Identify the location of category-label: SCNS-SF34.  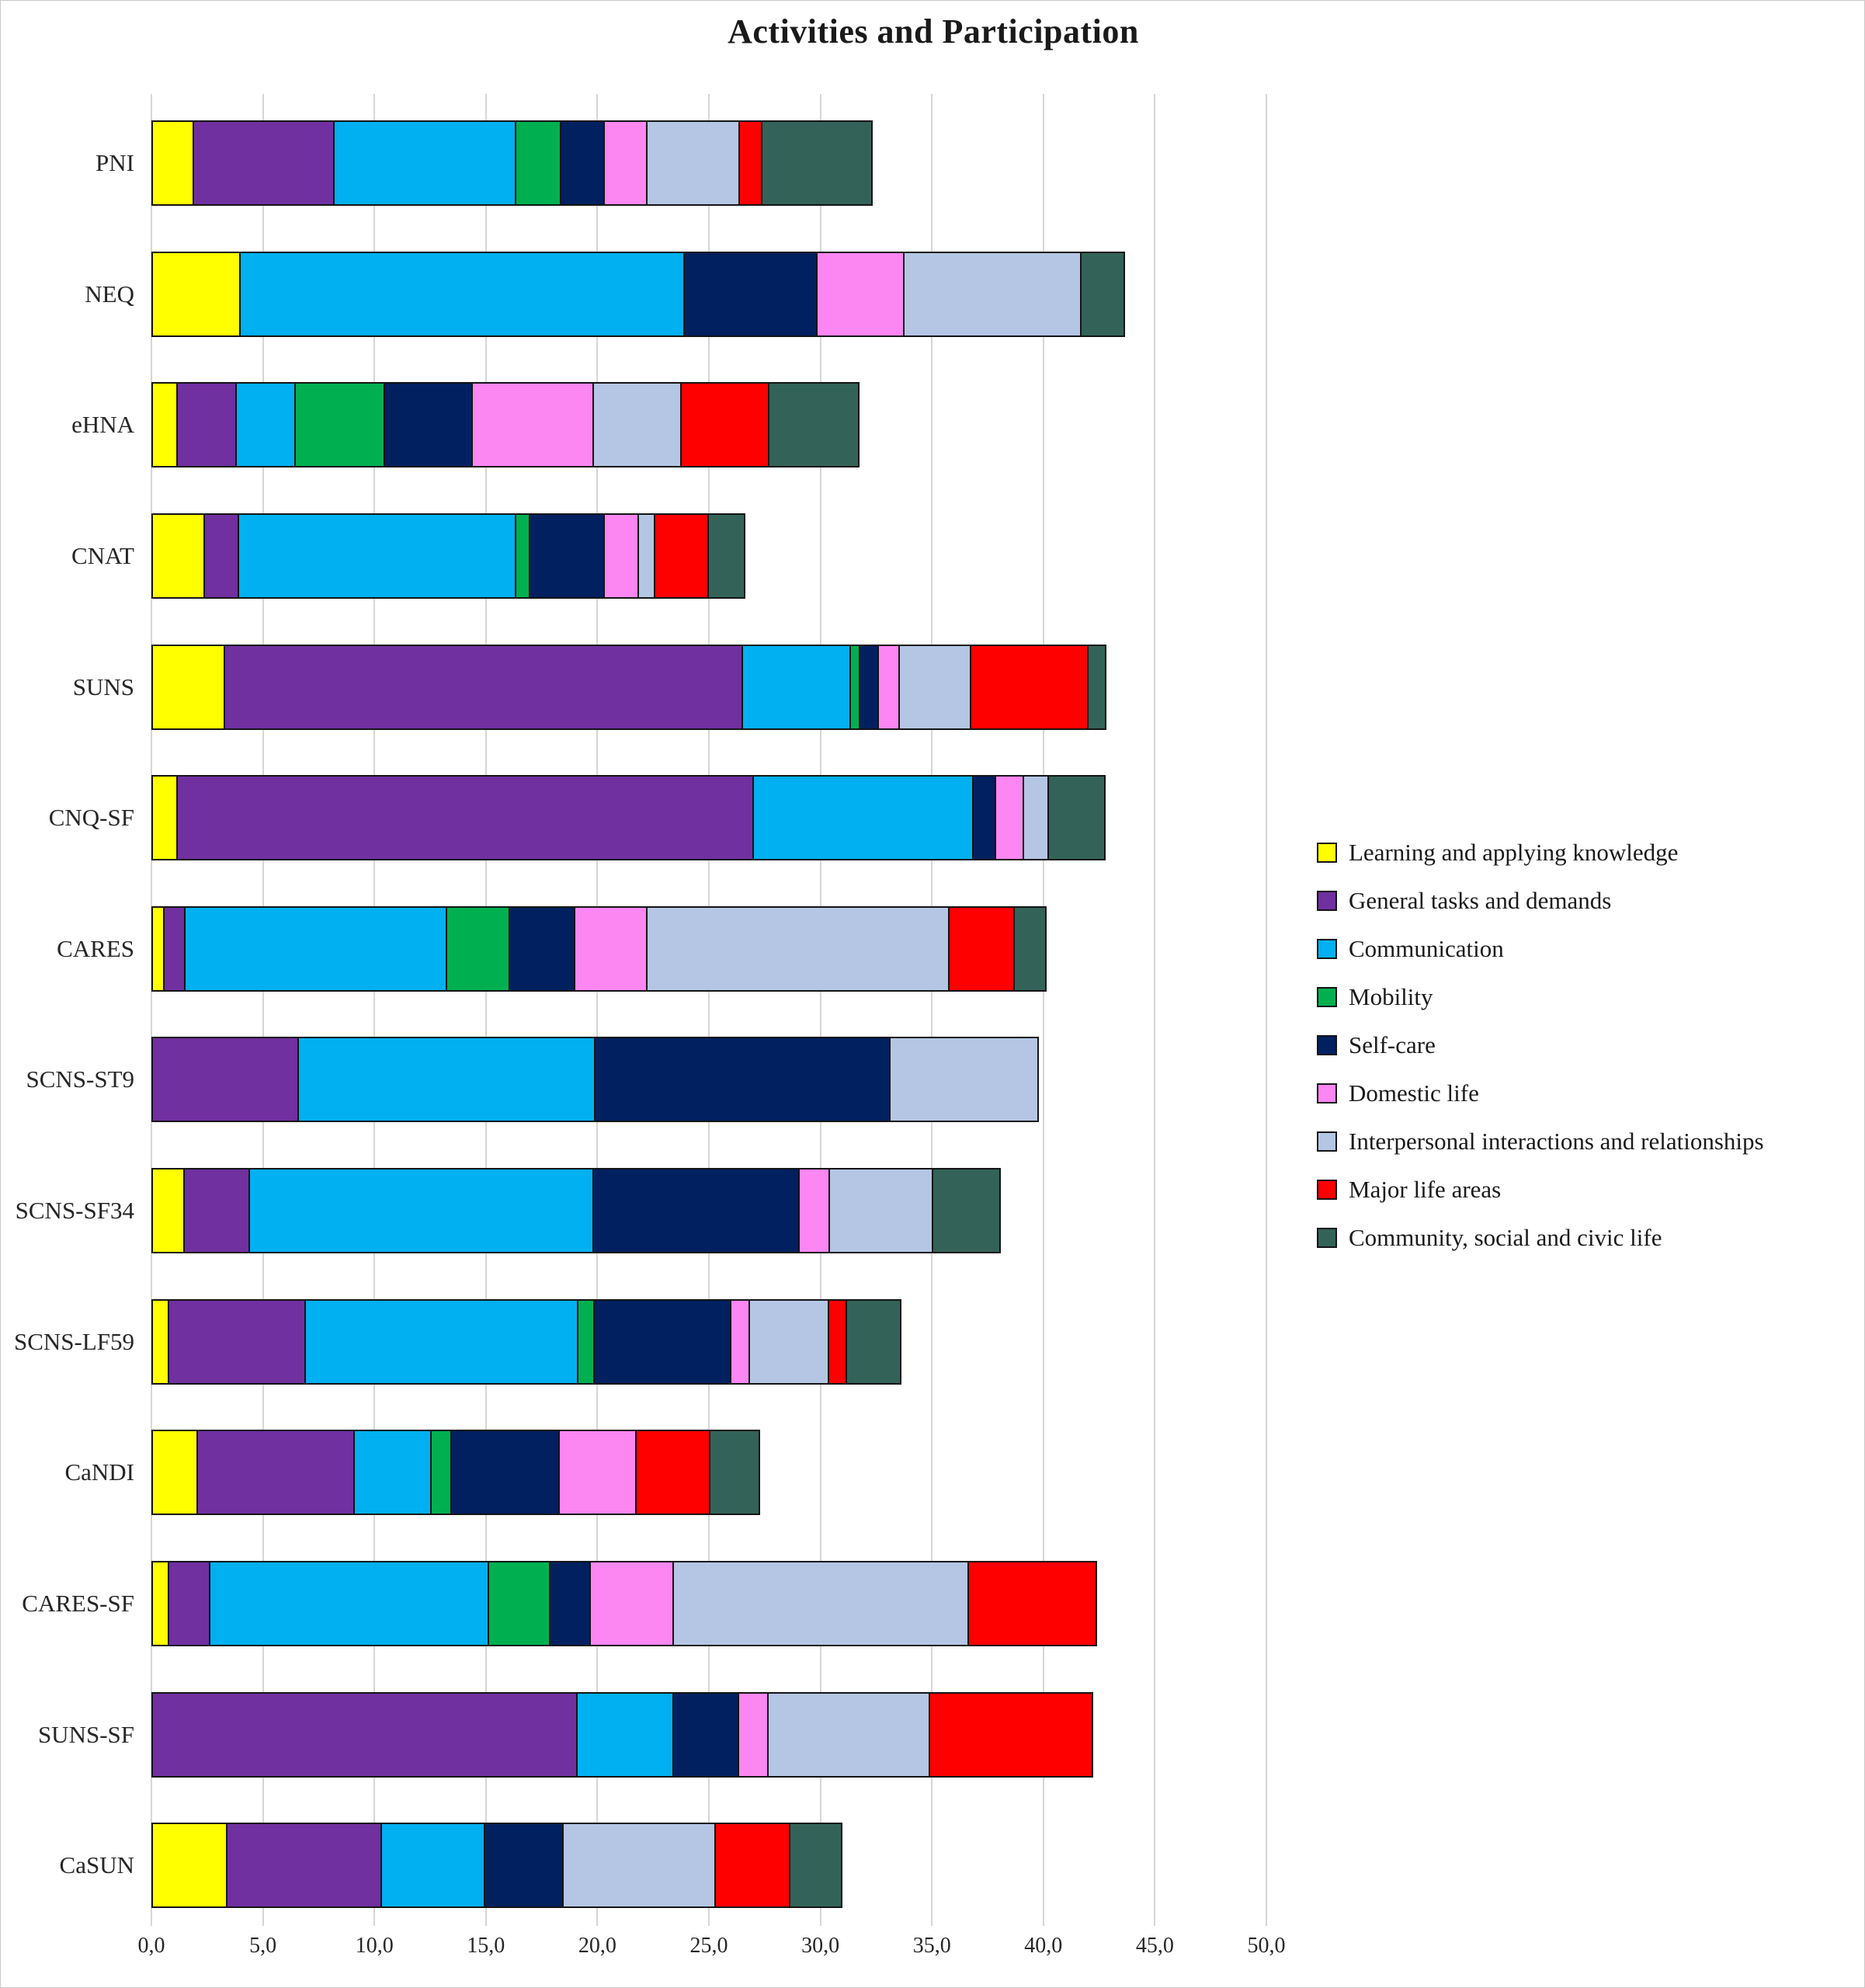
(74, 1211).